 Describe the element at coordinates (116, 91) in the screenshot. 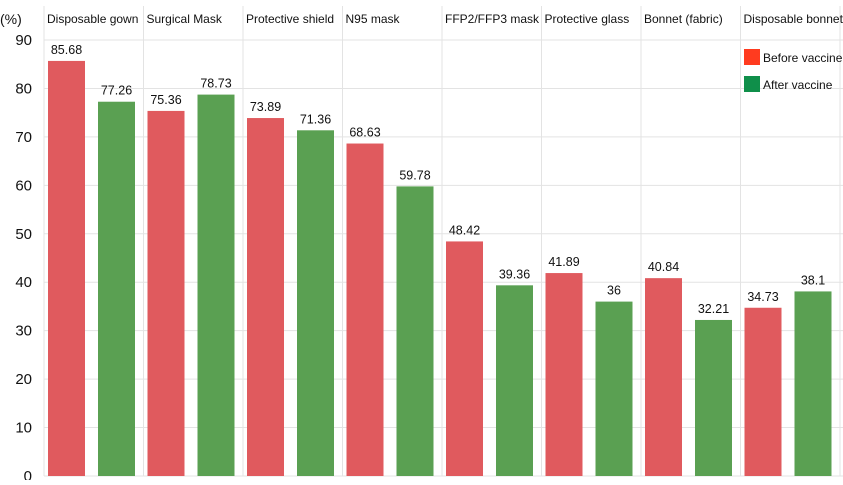

I see `data-label: 77.26` at that location.